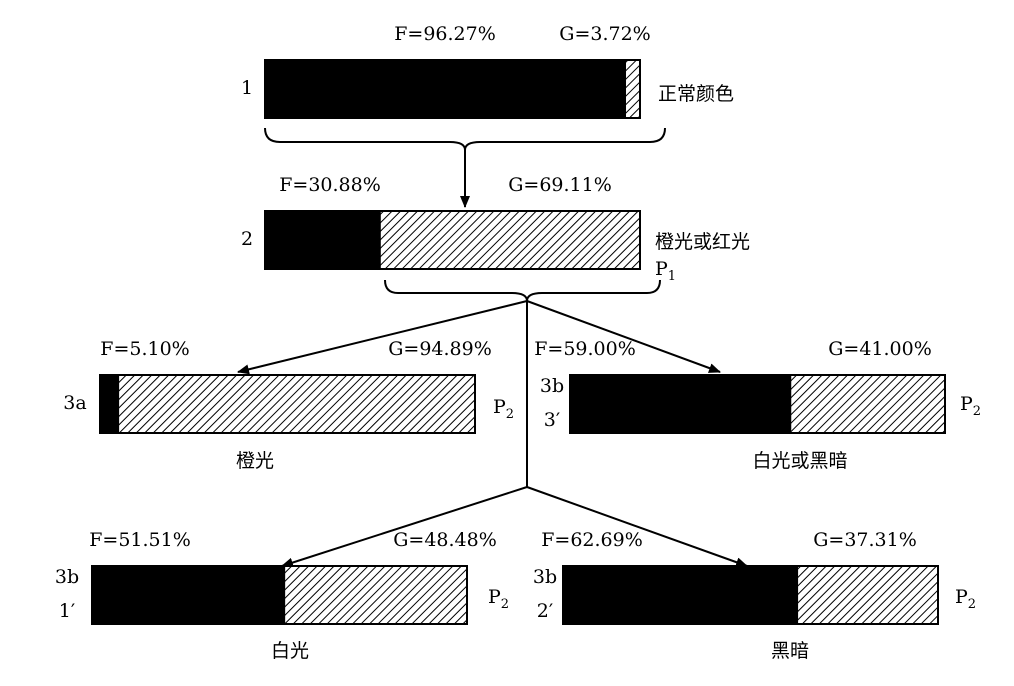  I want to click on p-label: P1, so click(665, 271).